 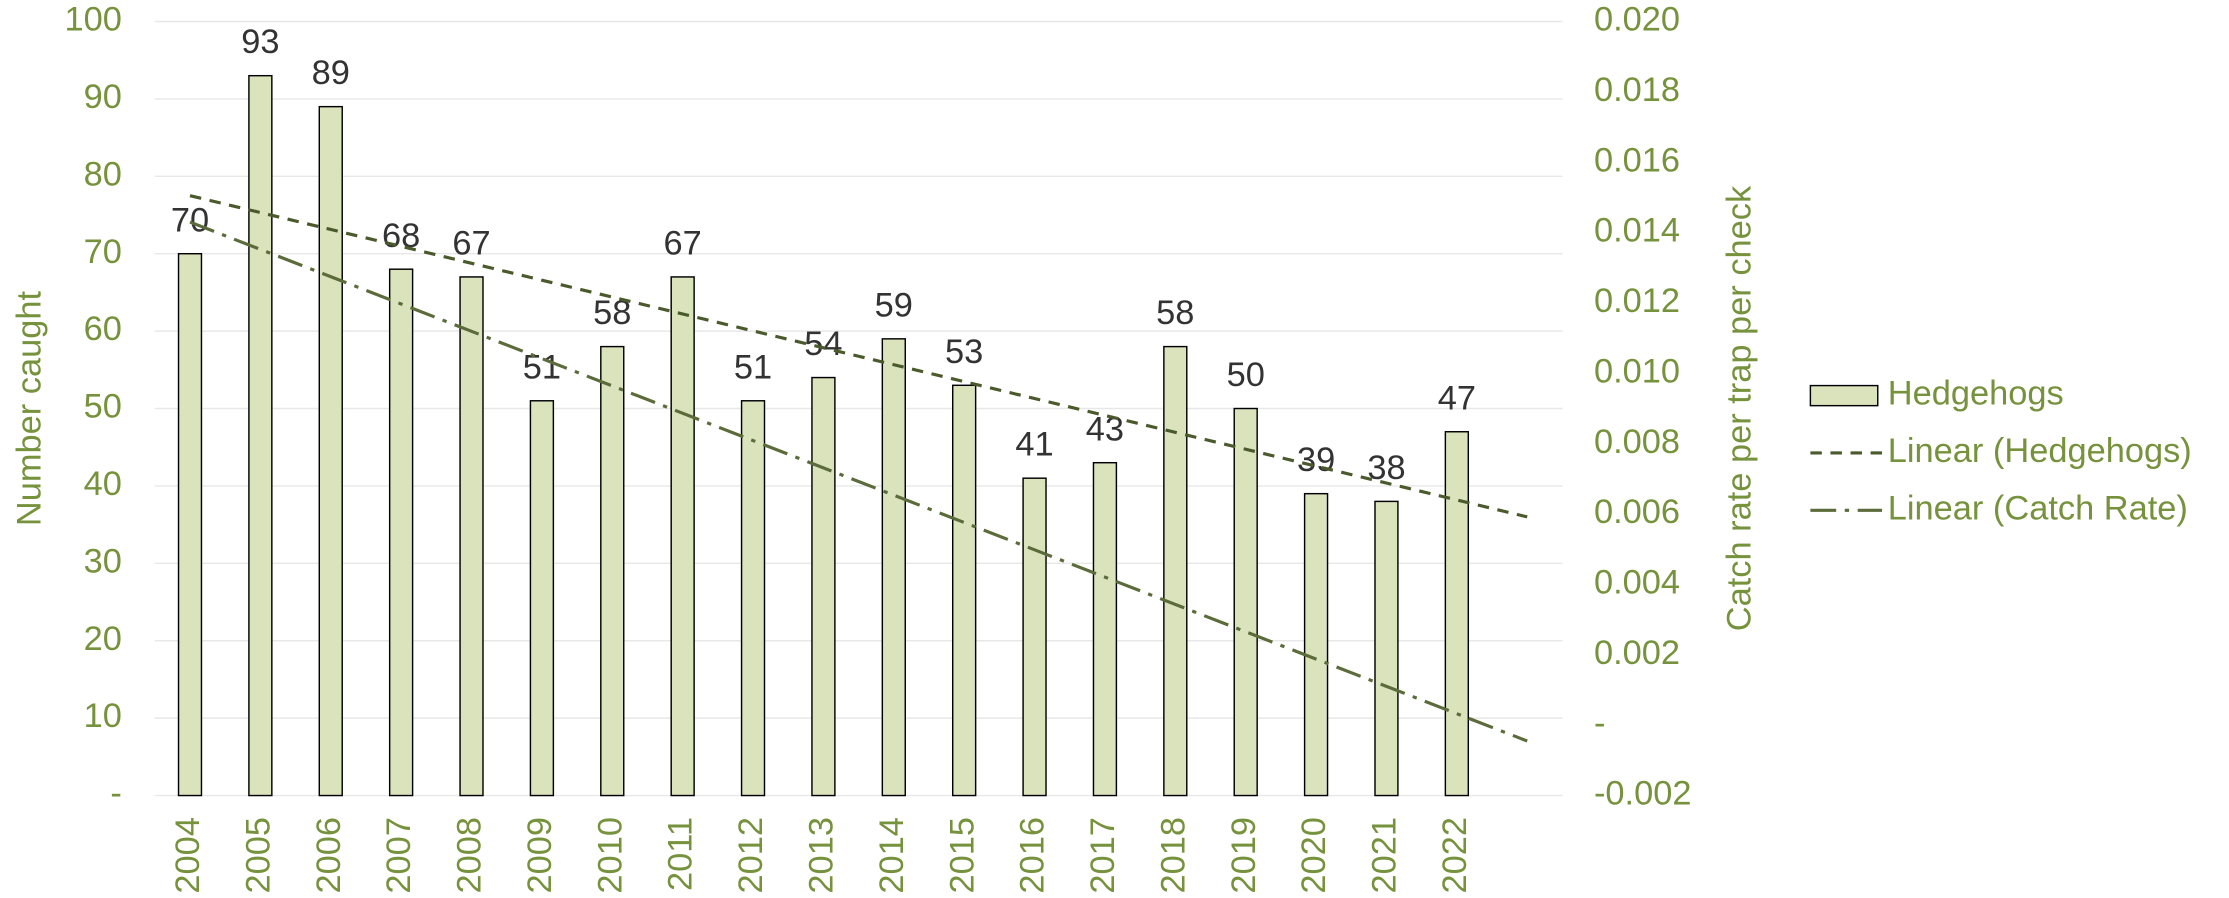 I want to click on x-tick-label: 2012, so click(x=751, y=855).